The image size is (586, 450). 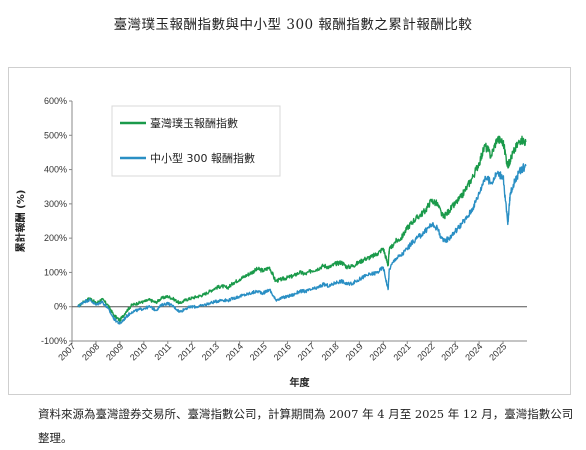 I want to click on x-tick-label: 2025, so click(x=497, y=351).